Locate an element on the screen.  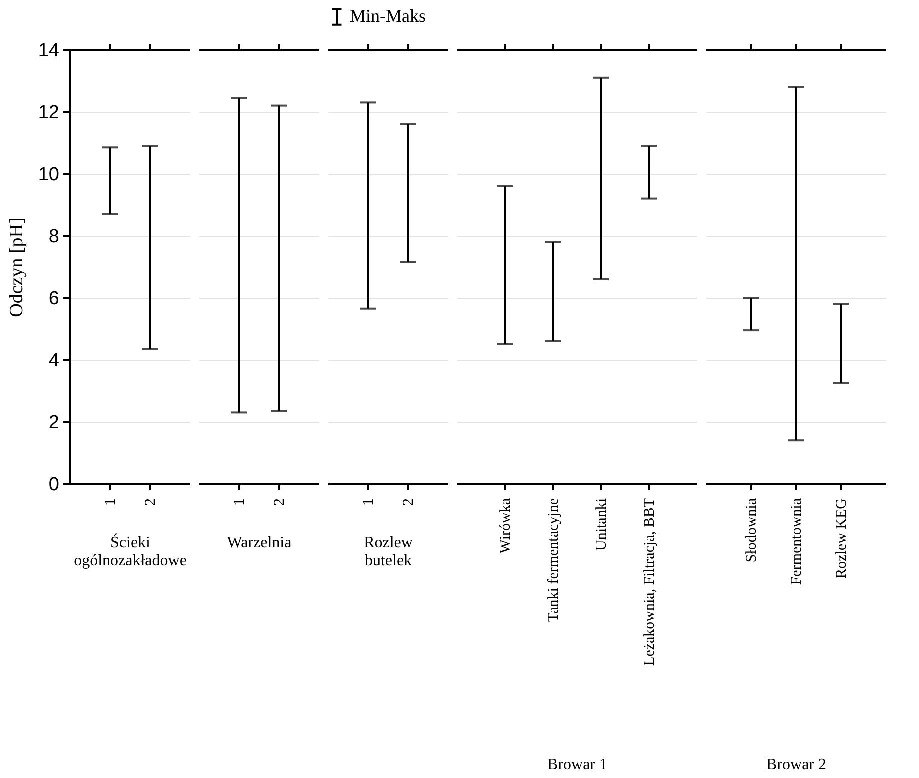
x-tick-label: Unitanki is located at coordinates (602, 524).